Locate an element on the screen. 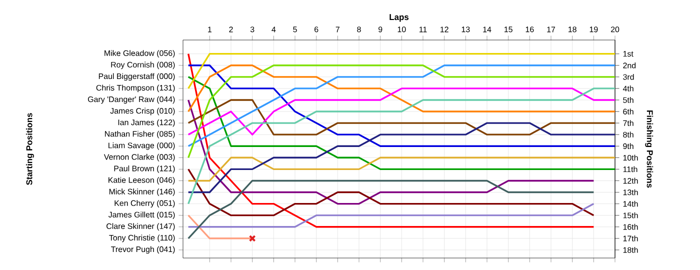  y2-axis-title: Finishing Positions is located at coordinates (649, 149).